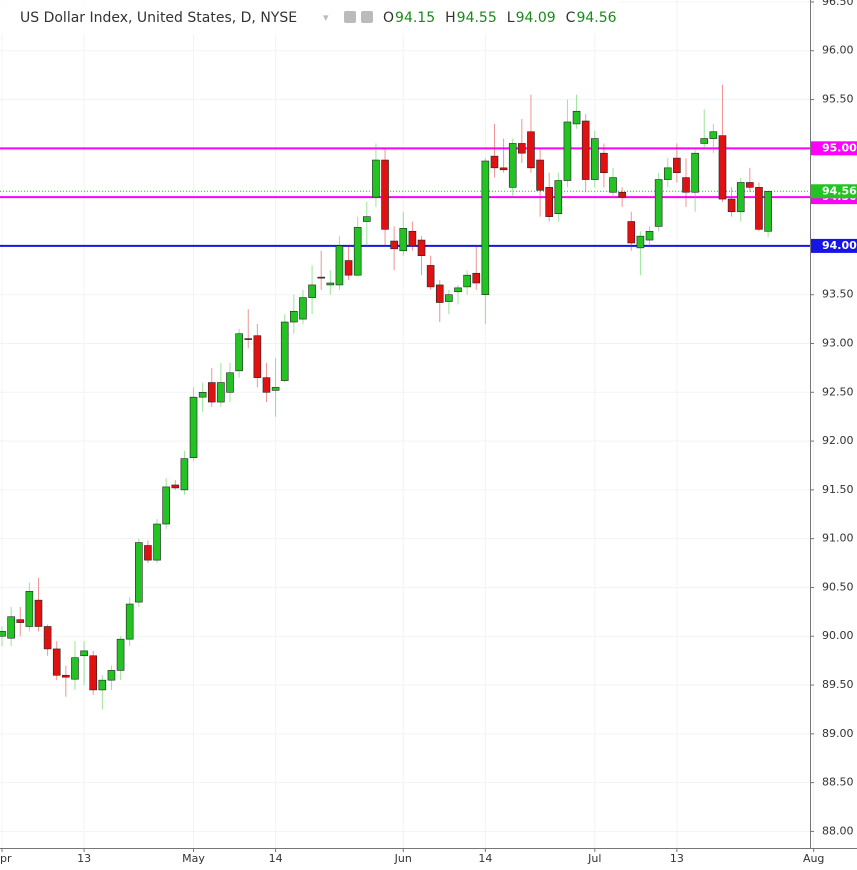 The width and height of the screenshot is (857, 870). I want to click on level-label: 94.00, so click(839, 245).